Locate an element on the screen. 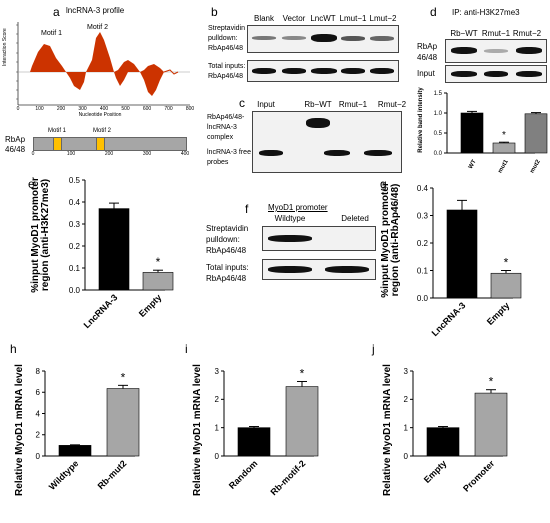 The image size is (550, 523). profile-xtick-0: 0 is located at coordinates (18, 109).